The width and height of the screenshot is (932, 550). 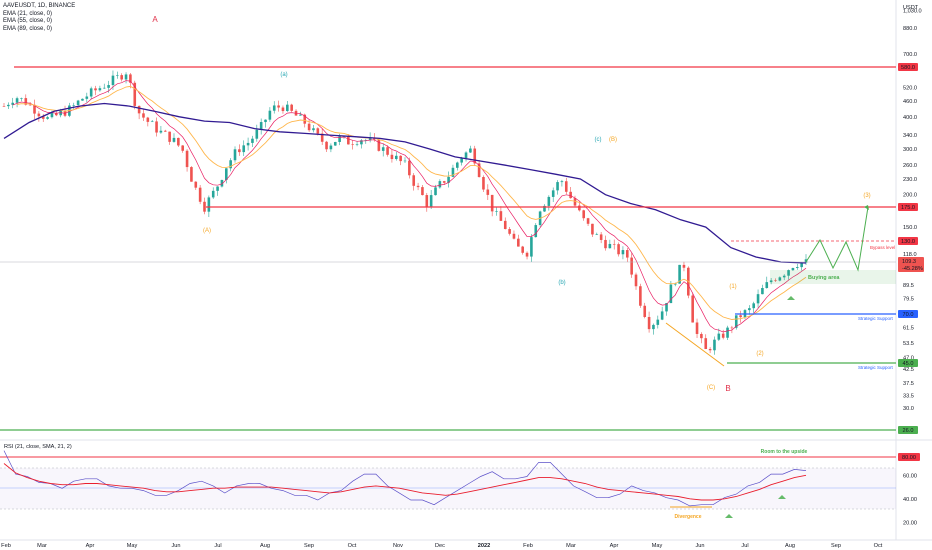 What do you see at coordinates (908, 359) in the screenshot?
I see `price-tick-label: 47.0` at bounding box center [908, 359].